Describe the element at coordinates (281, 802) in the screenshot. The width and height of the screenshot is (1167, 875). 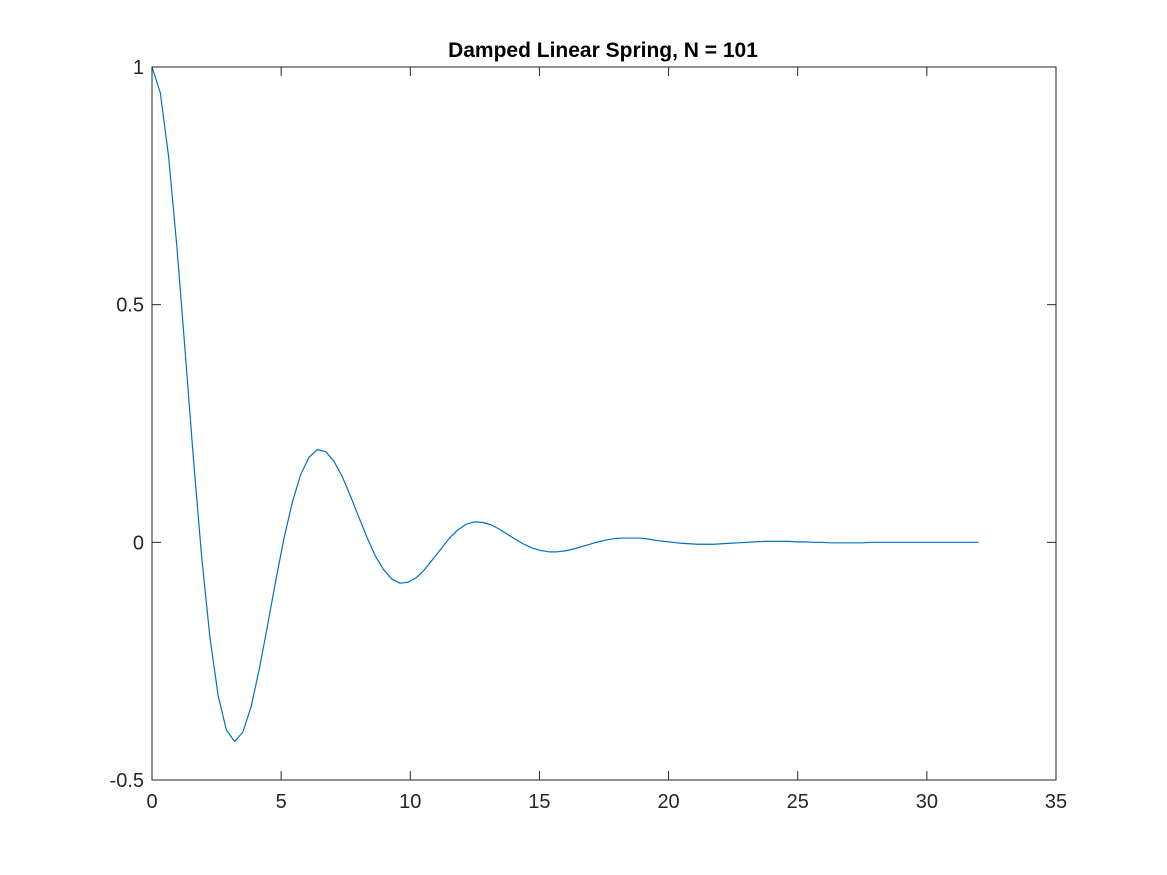
I see `x-tick-label: 5` at that location.